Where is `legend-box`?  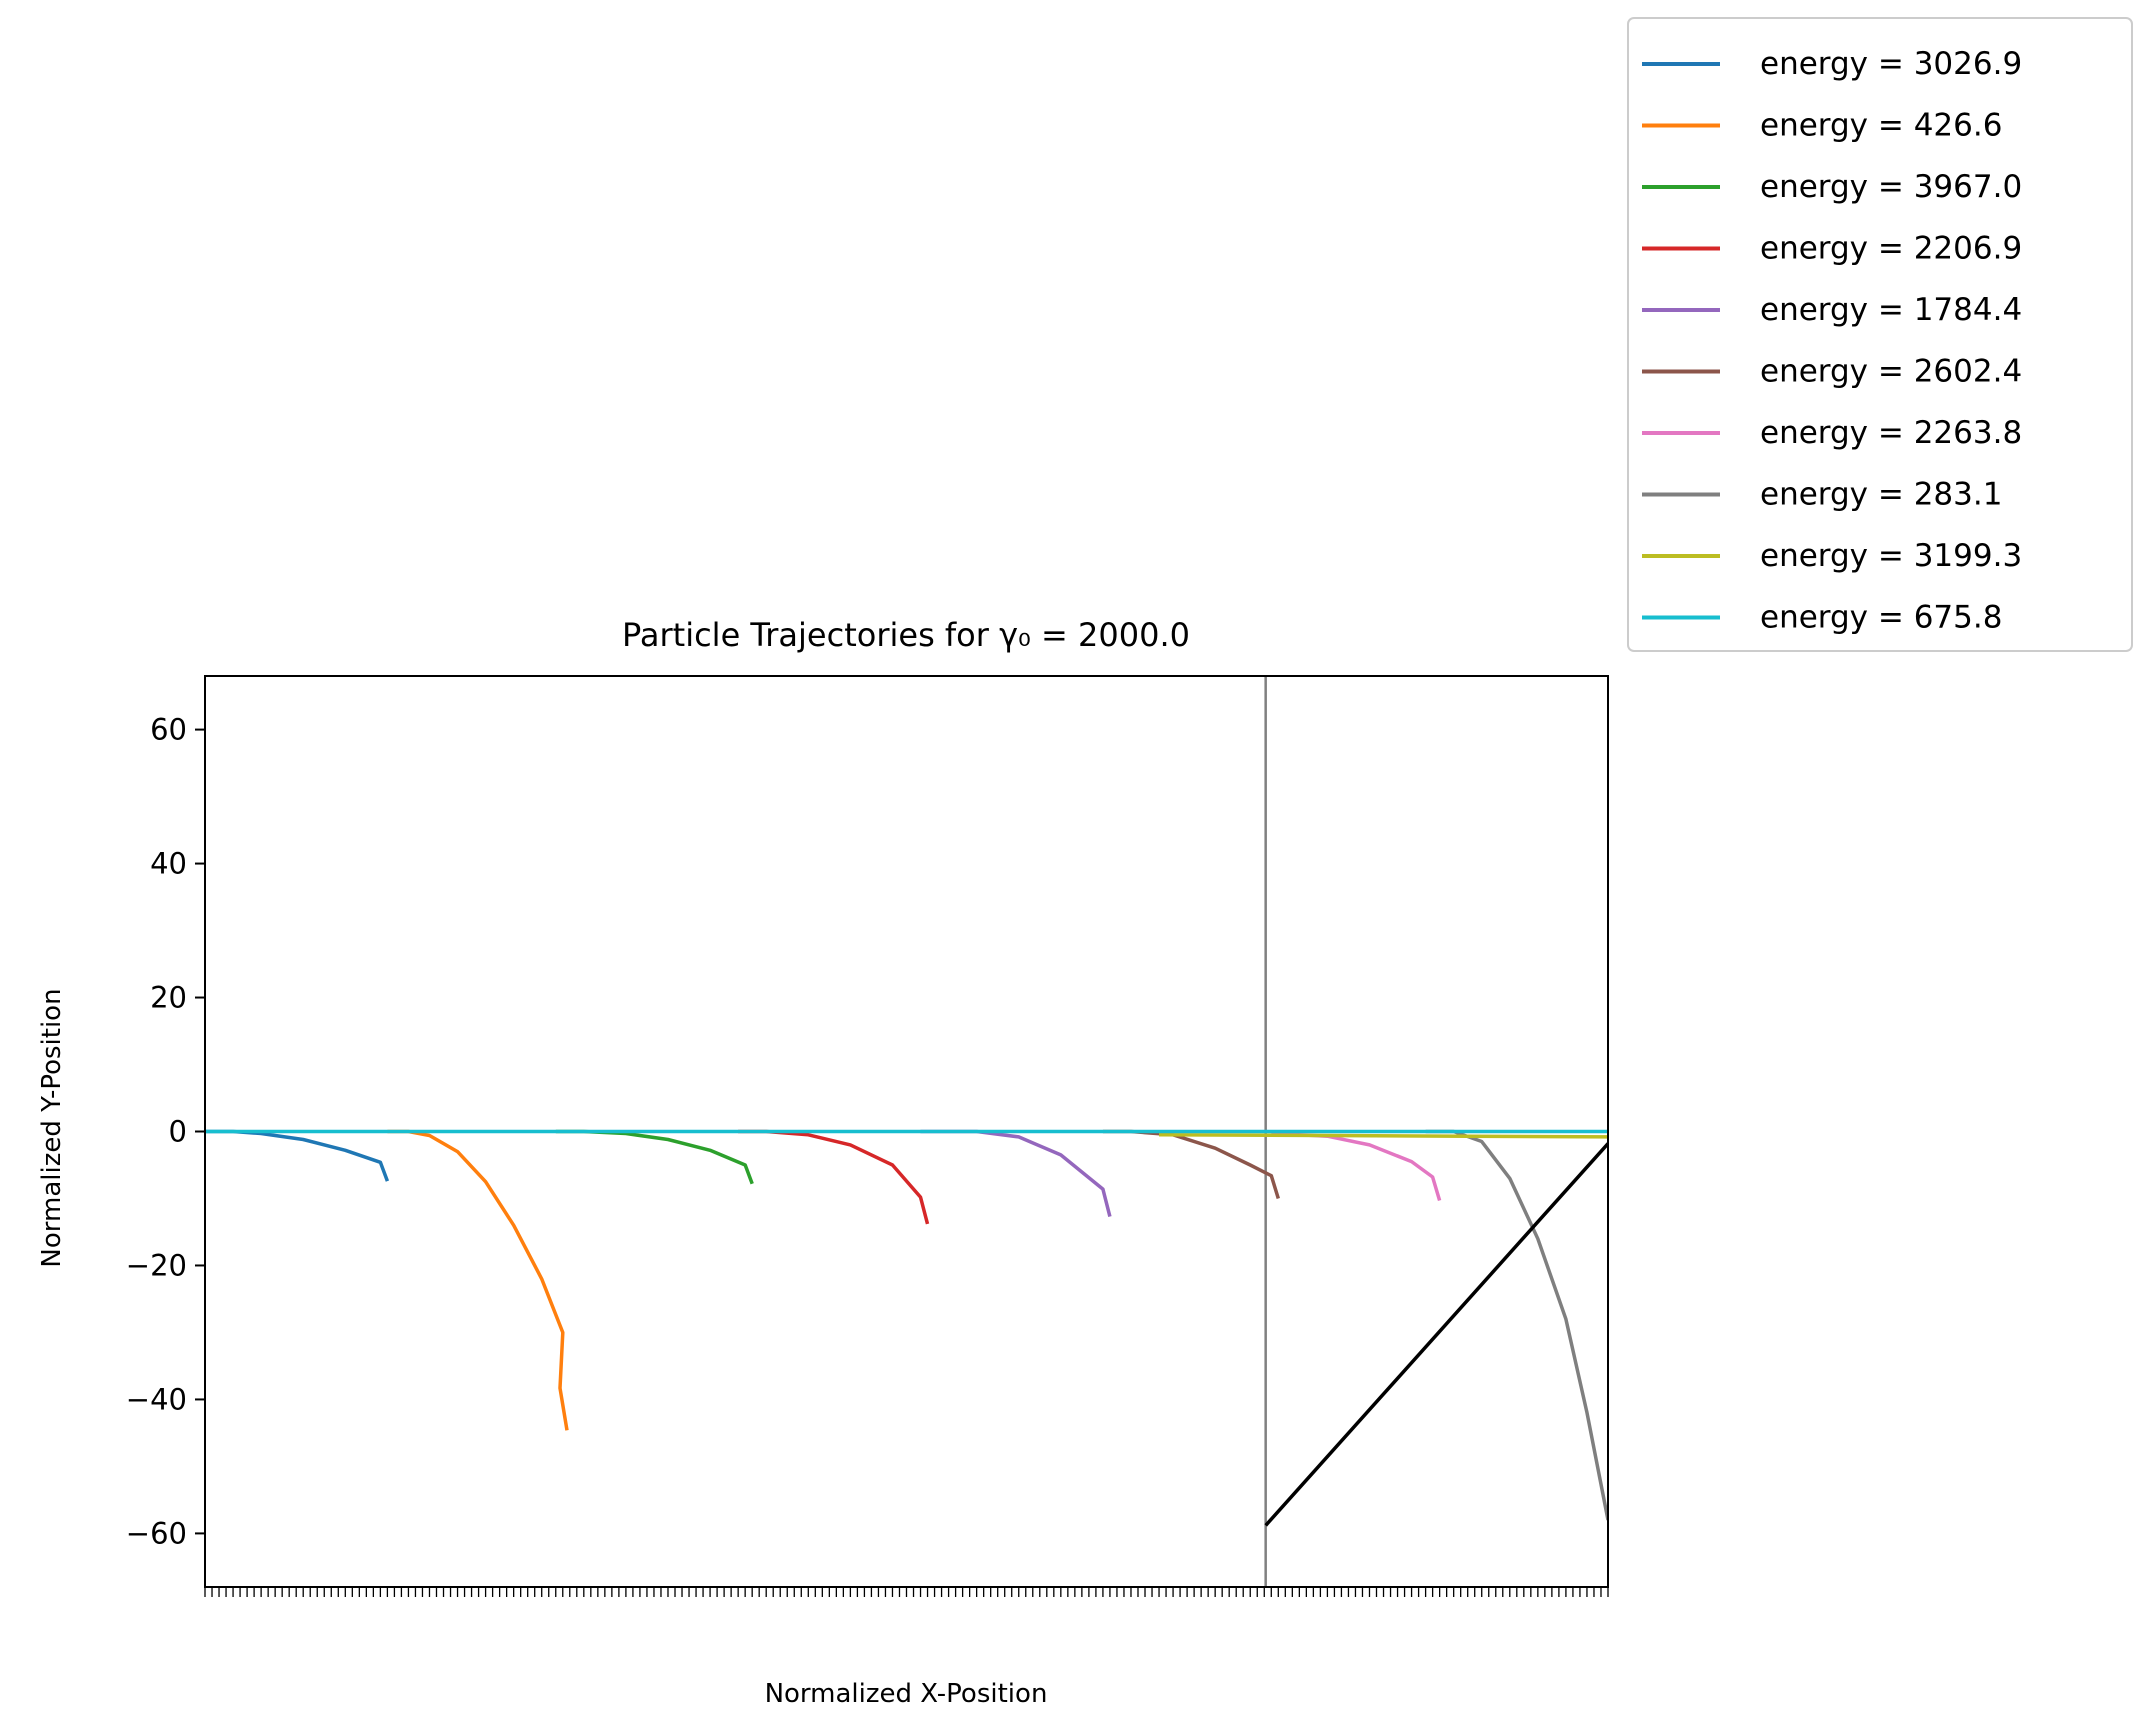
legend-box is located at coordinates (1880, 334).